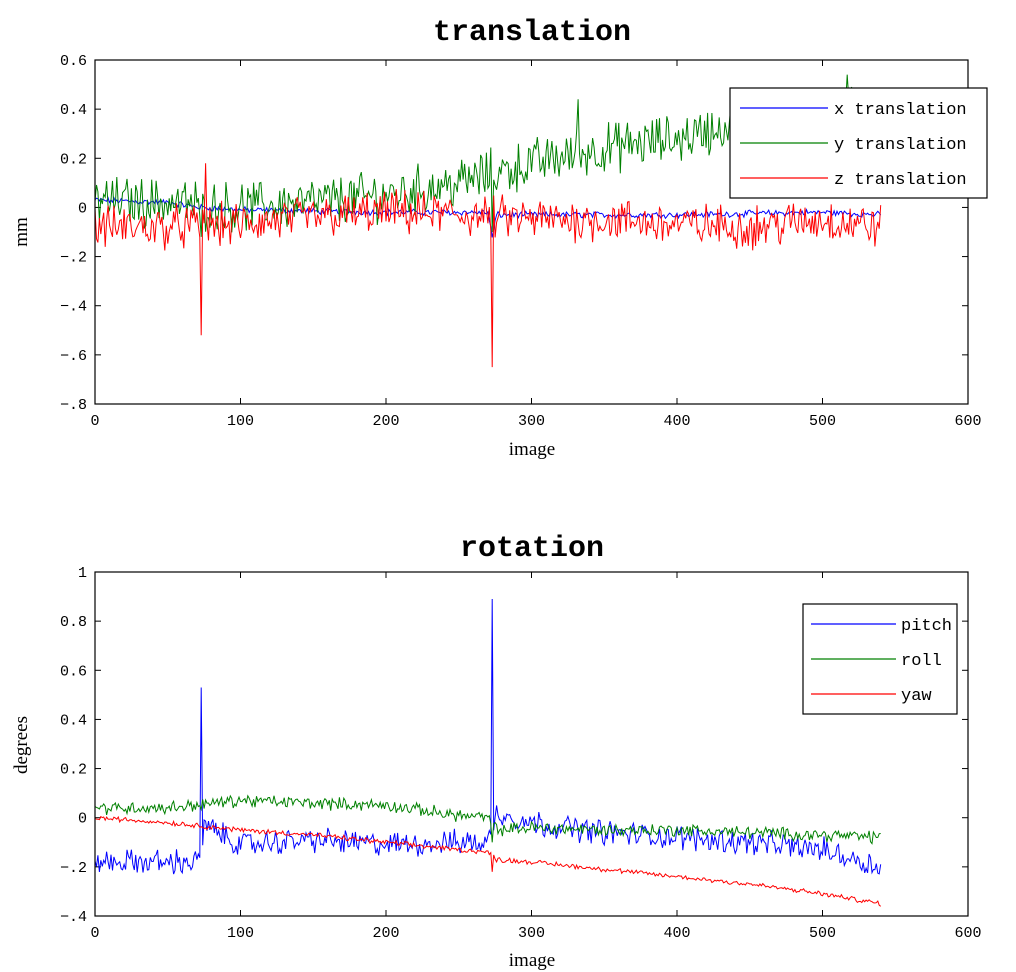 The image size is (1016, 972). Describe the element at coordinates (900, 180) in the screenshot. I see `legend-label-z-translation: z translation` at that location.